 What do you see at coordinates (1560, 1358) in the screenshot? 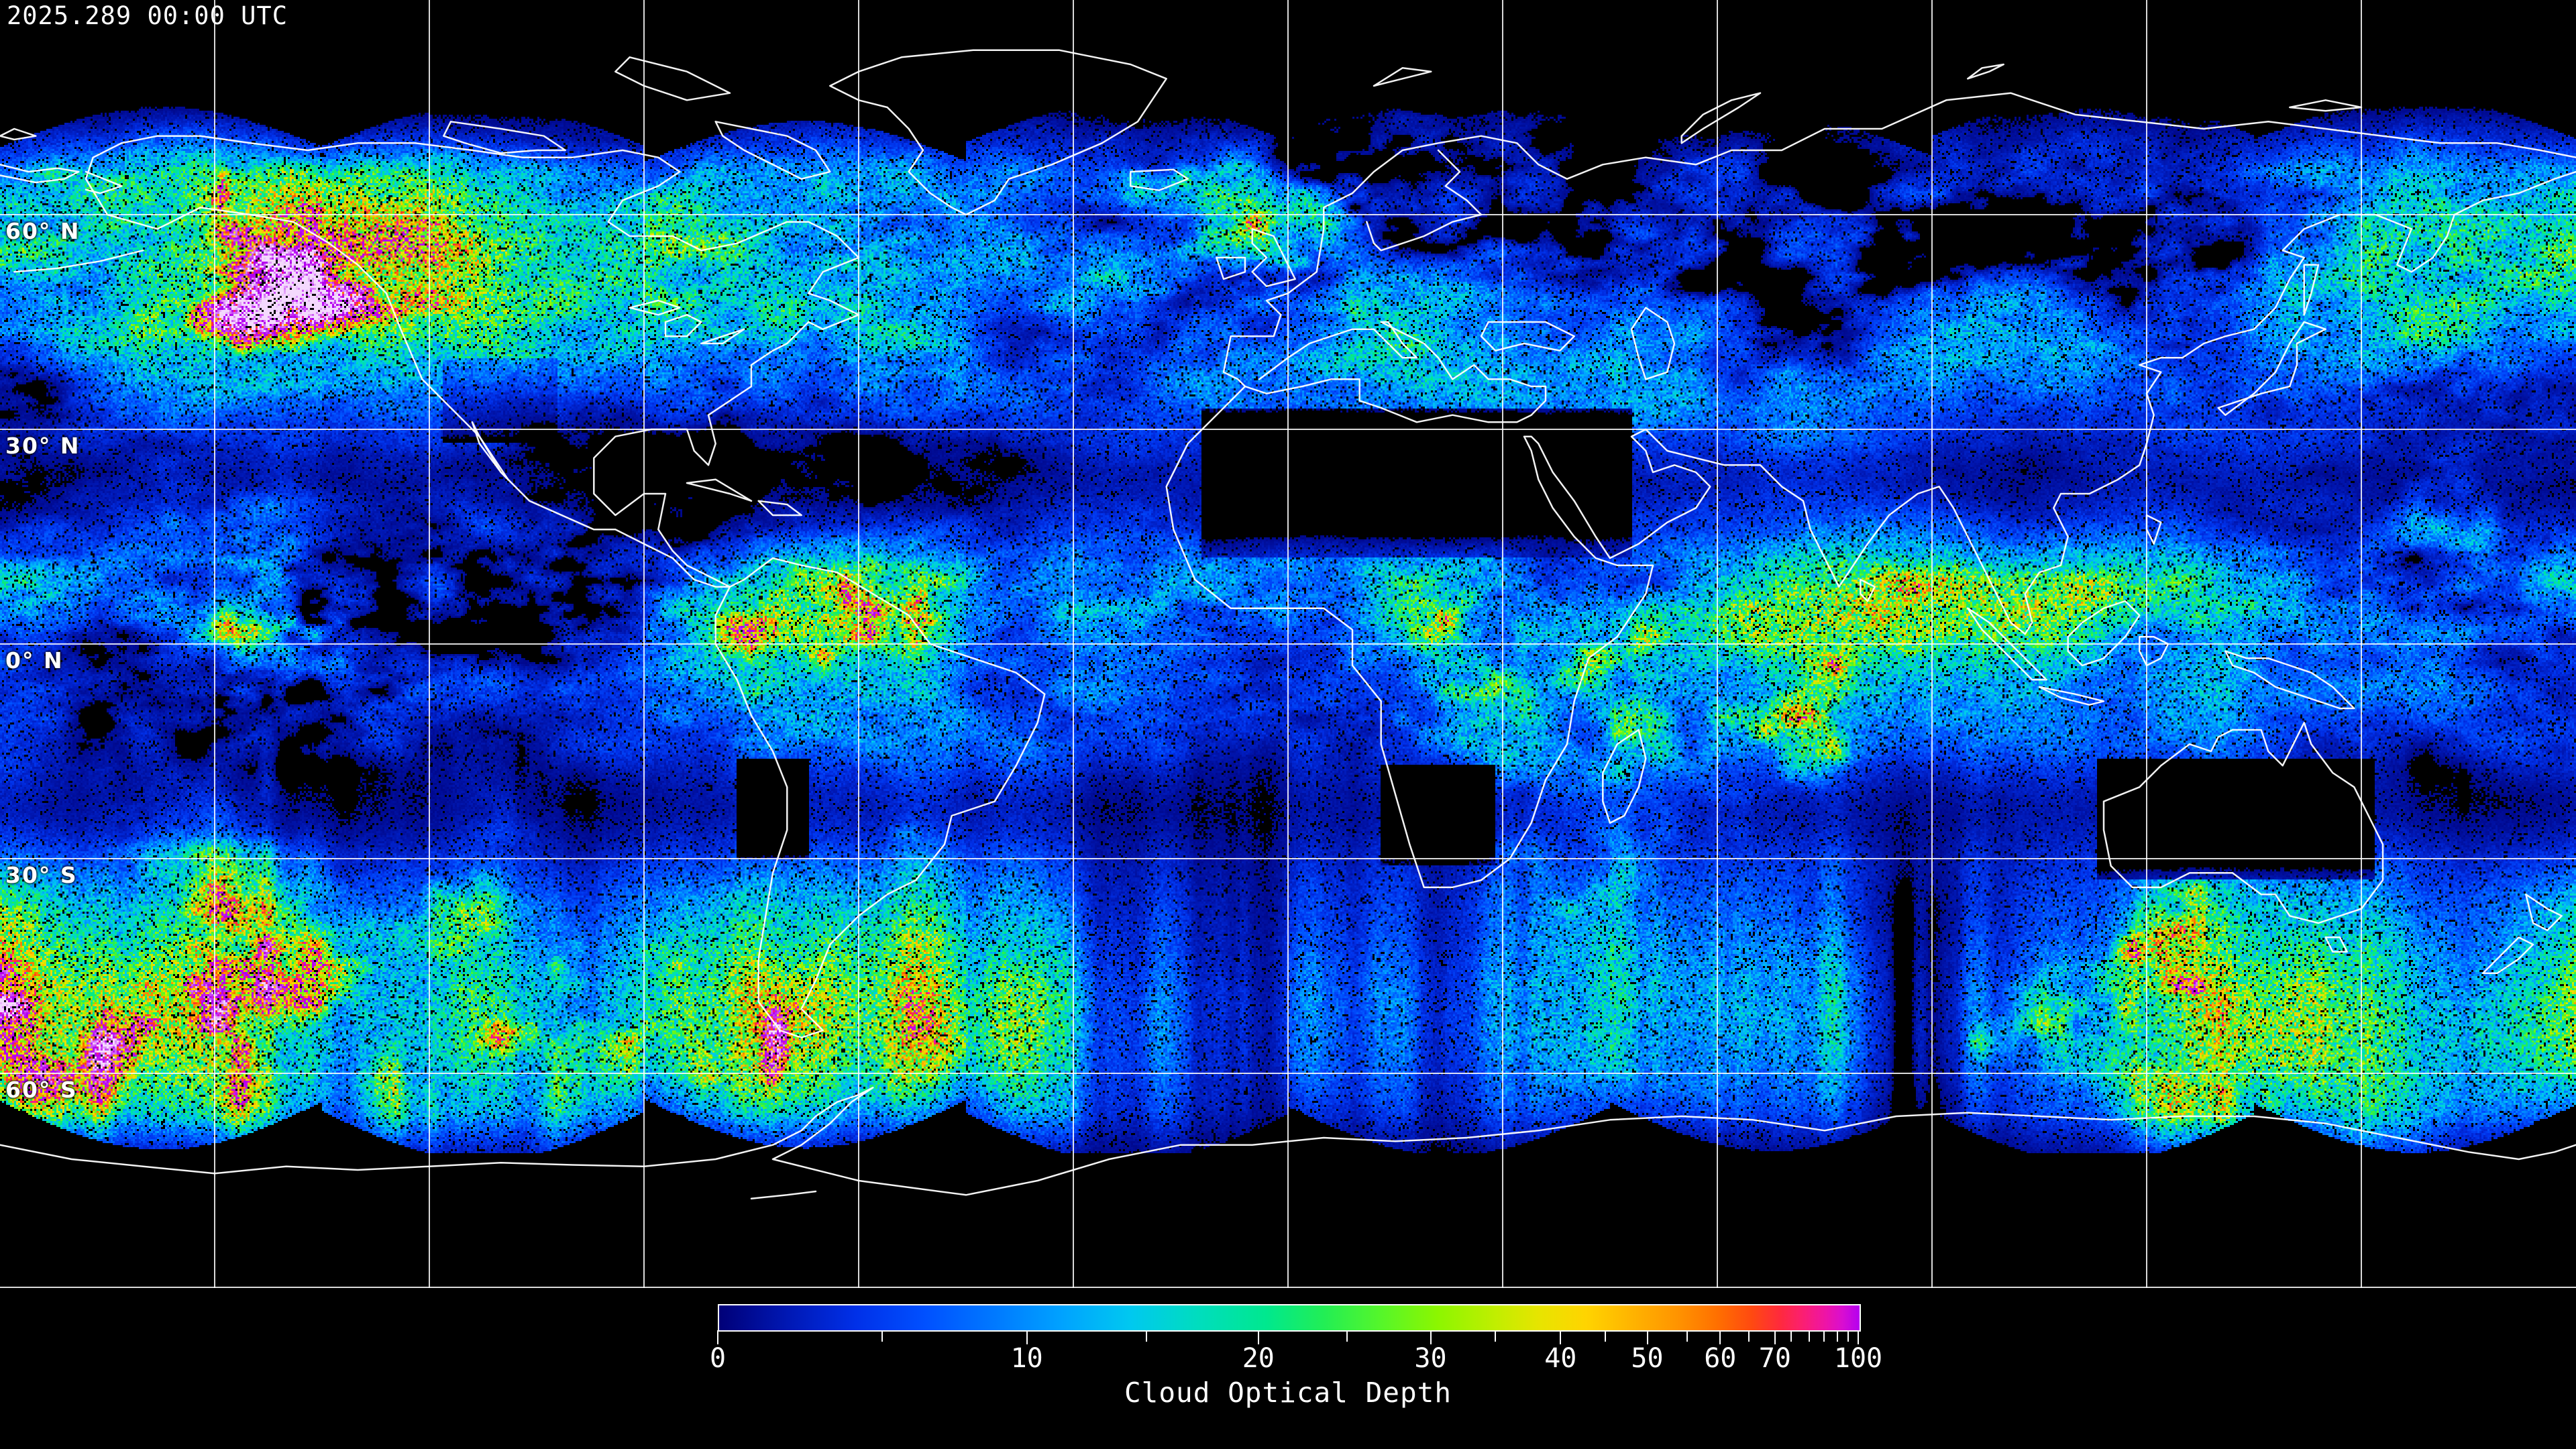
I see `colorbar-tick-label: 40` at bounding box center [1560, 1358].